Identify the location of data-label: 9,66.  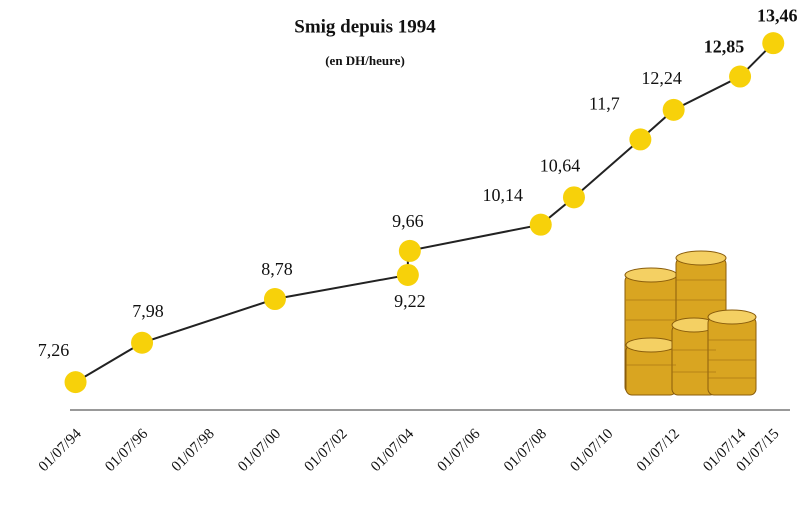
(408, 221).